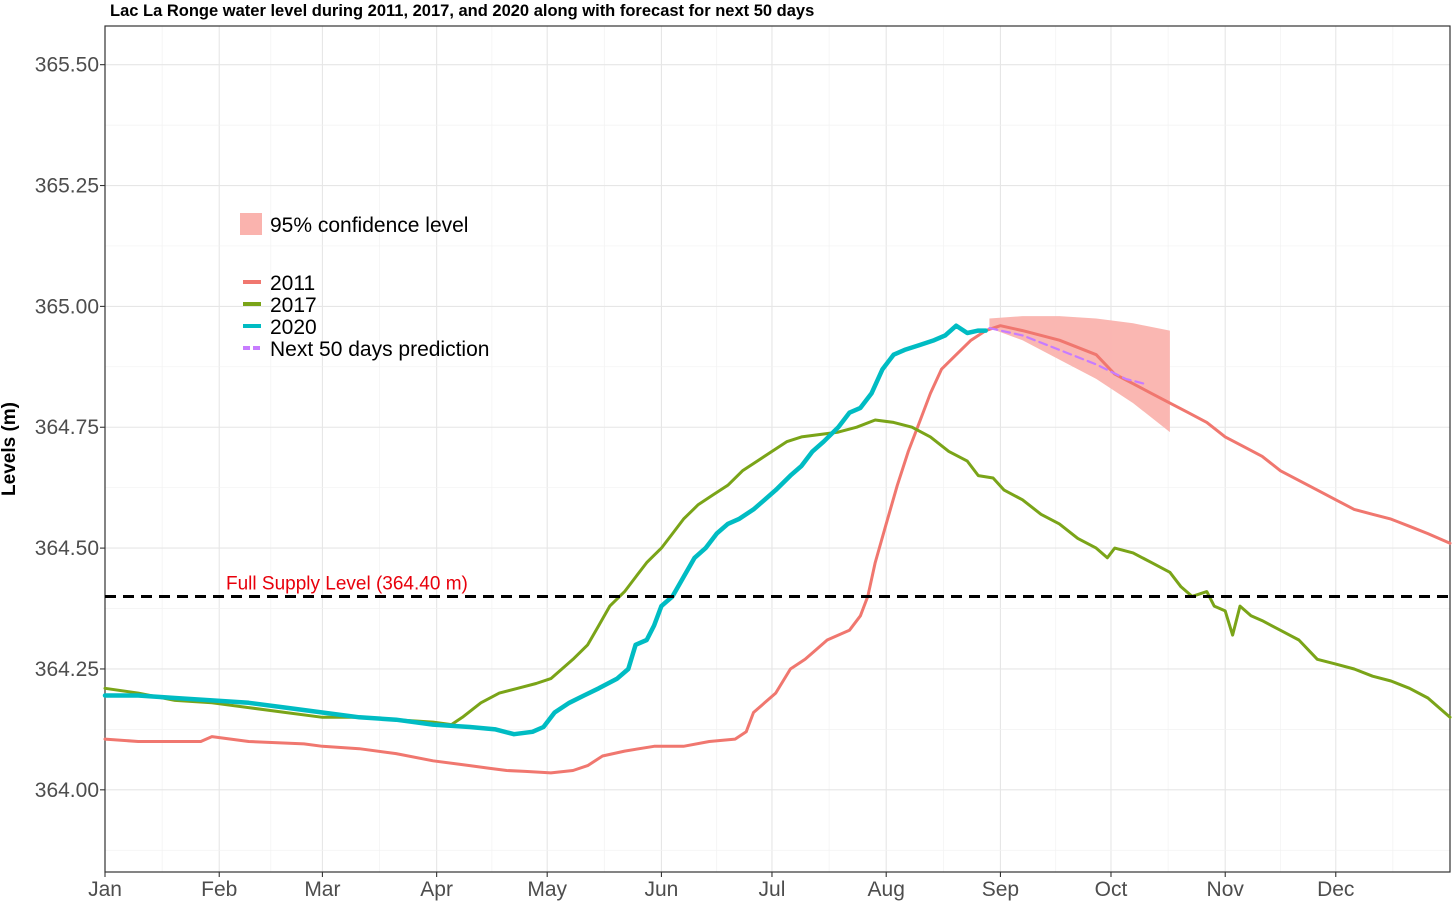 The height and width of the screenshot is (904, 1456). Describe the element at coordinates (1226, 889) in the screenshot. I see `x-tick-label: Nov` at that location.